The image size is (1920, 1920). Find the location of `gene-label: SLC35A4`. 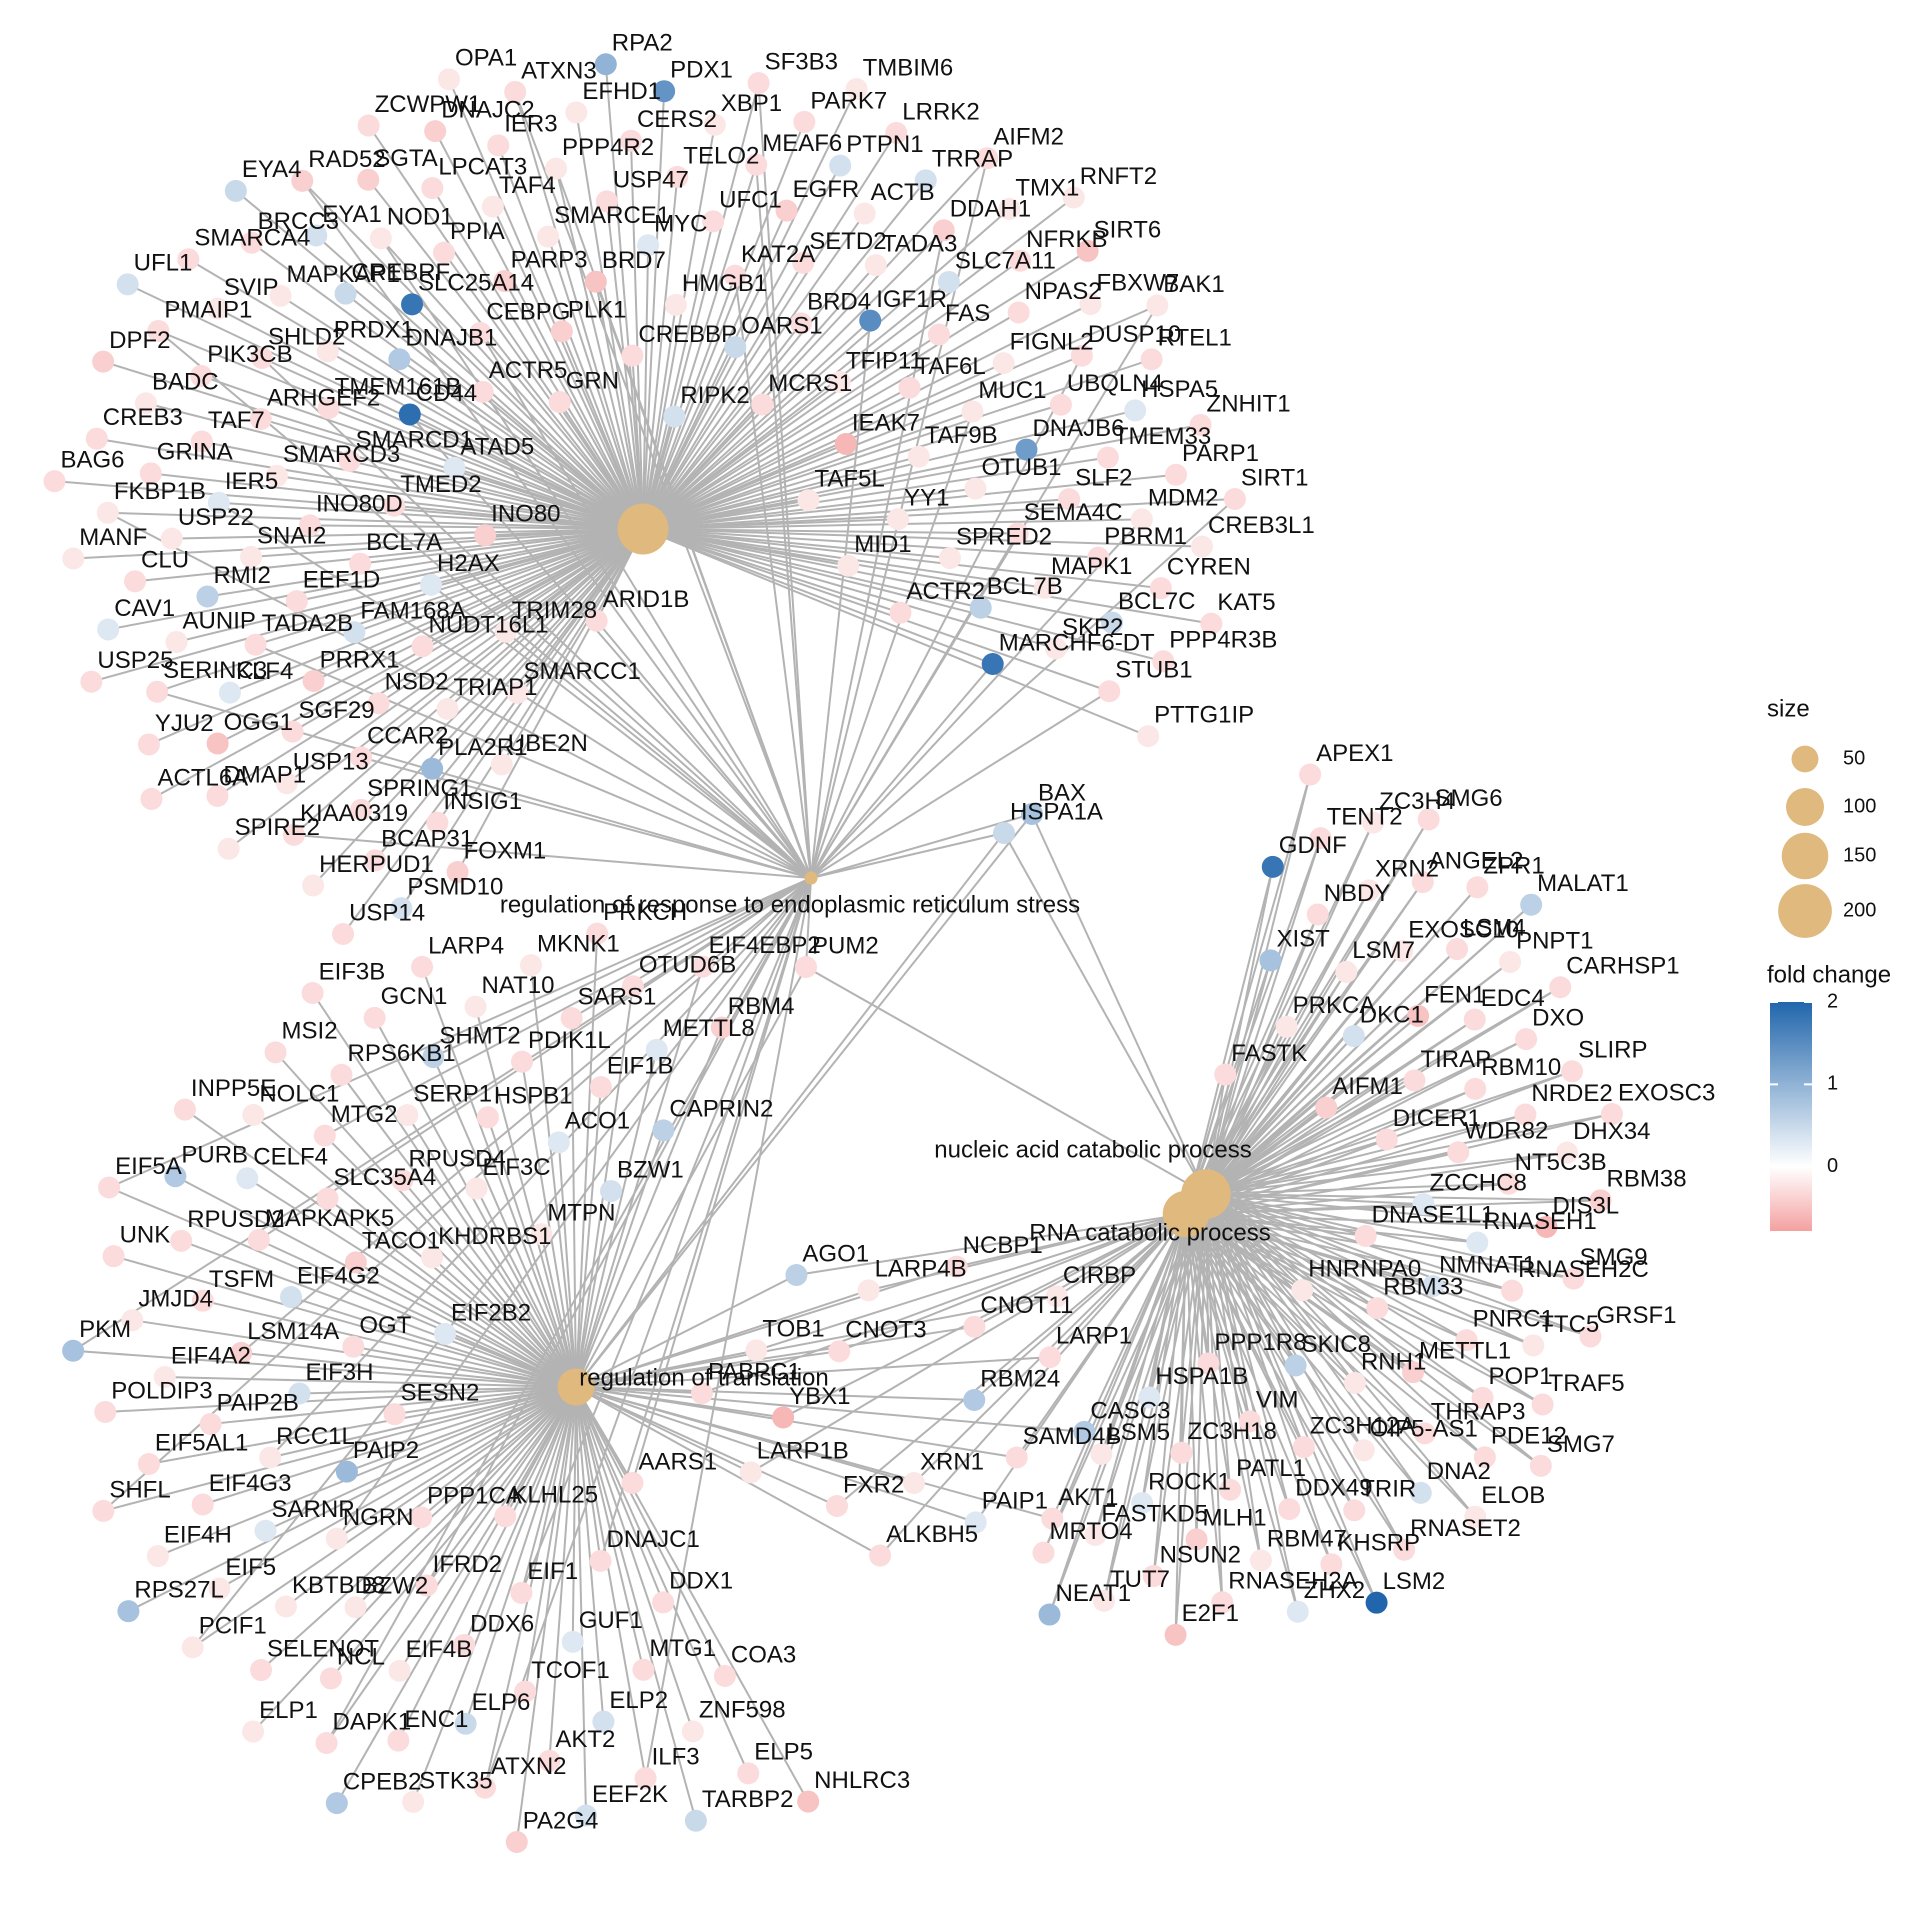

gene-label: SLC35A4 is located at coordinates (384, 1177).